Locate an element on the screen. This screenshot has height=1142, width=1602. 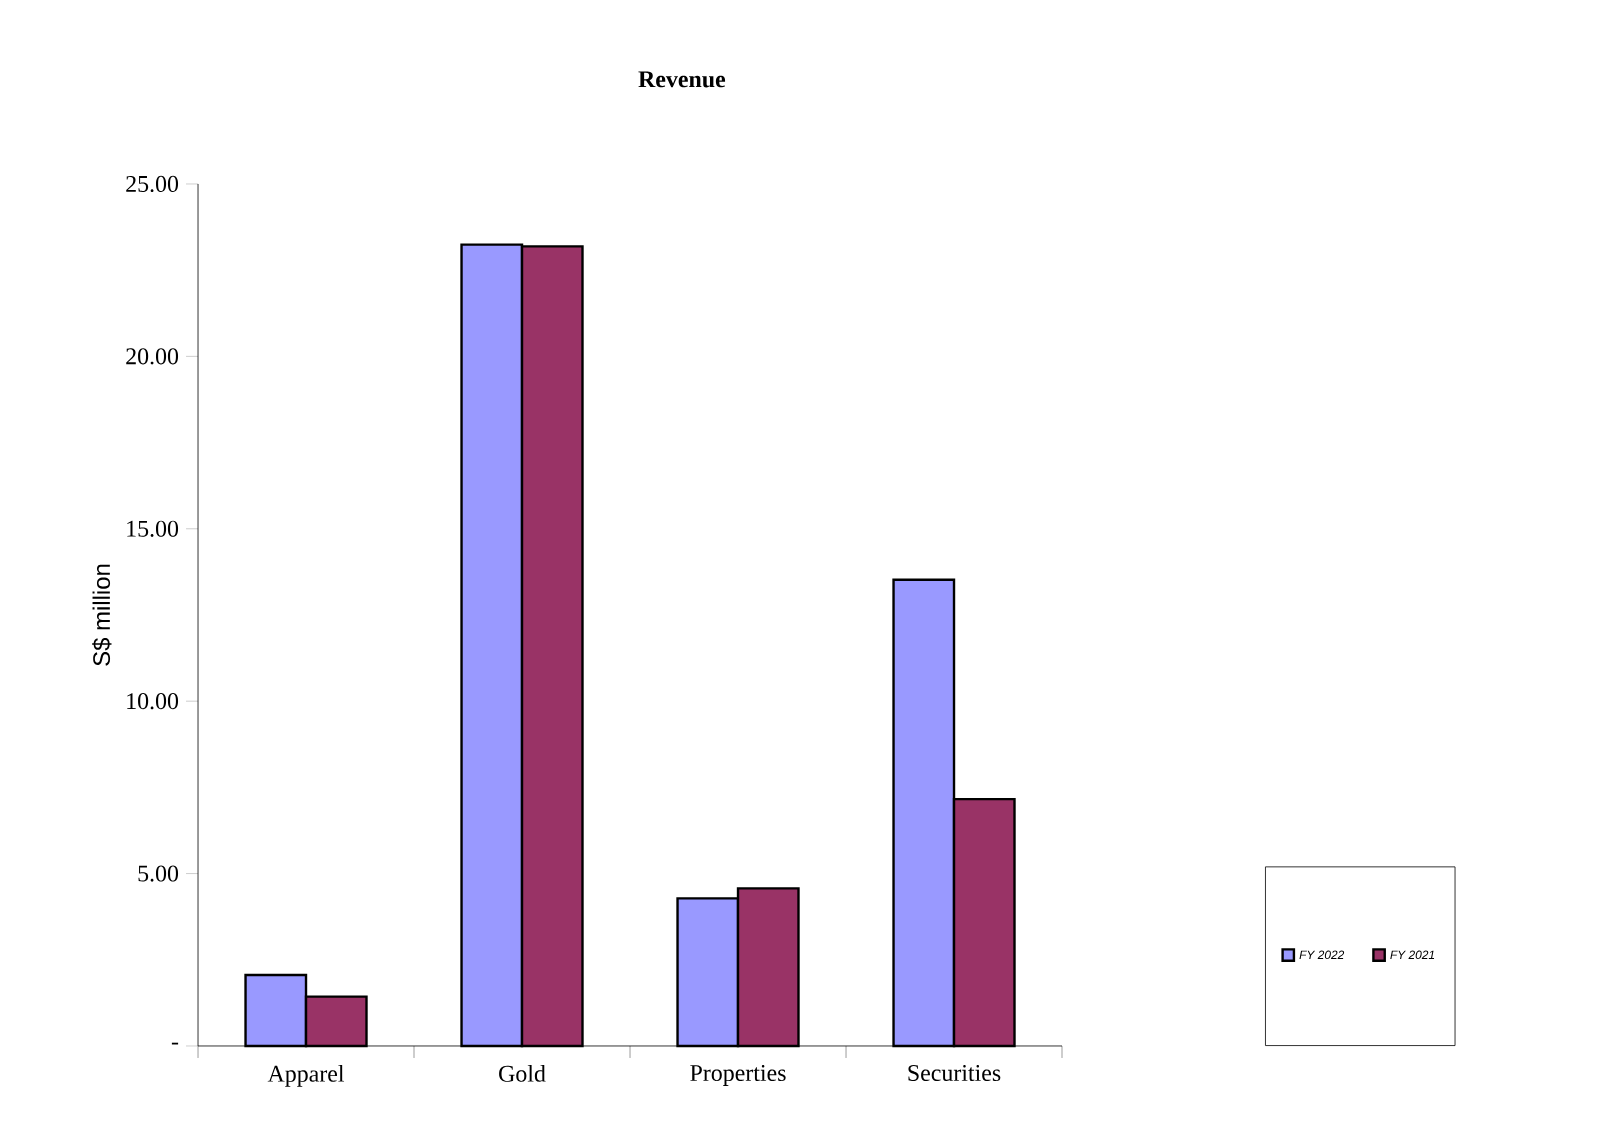
x-tick-label: Properties is located at coordinates (738, 1075).